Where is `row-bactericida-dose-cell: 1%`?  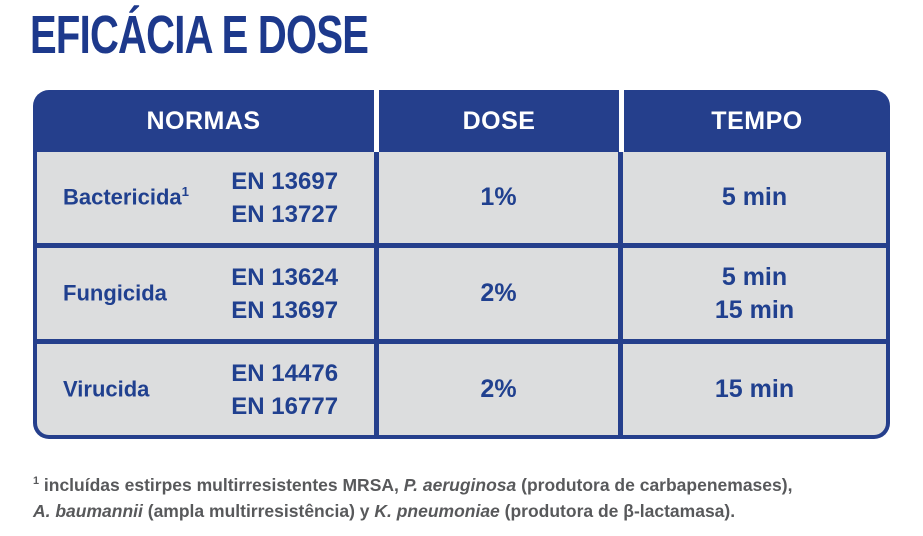 row-bactericida-dose-cell: 1% is located at coordinates (498, 197).